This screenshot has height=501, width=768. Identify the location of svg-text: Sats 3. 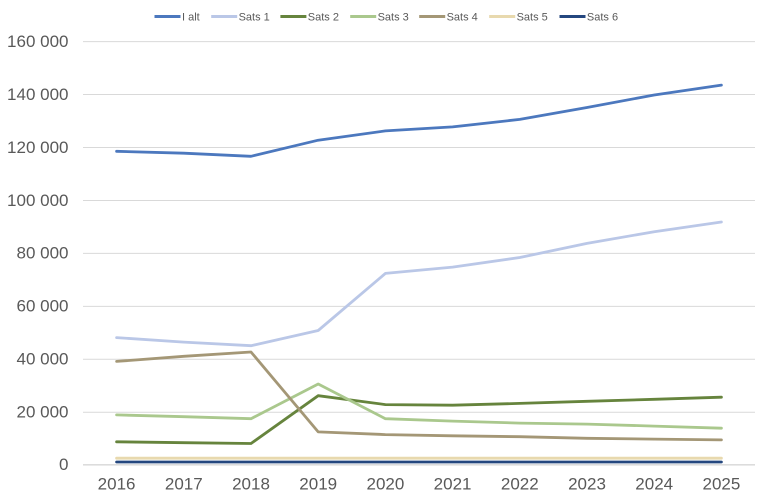
(393, 18).